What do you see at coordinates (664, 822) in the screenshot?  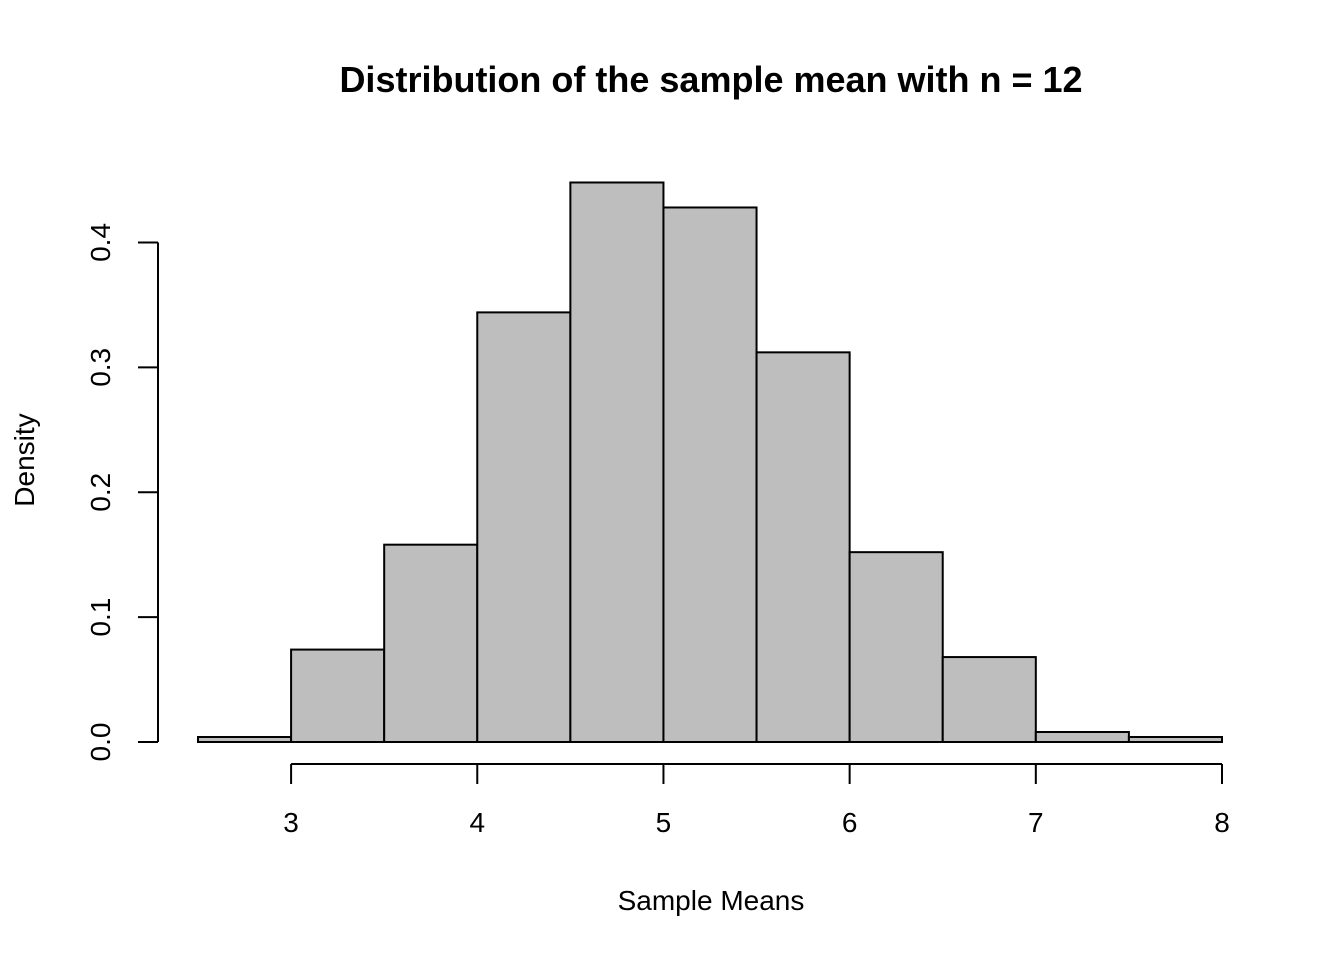 I see `x-tick-label: 5` at bounding box center [664, 822].